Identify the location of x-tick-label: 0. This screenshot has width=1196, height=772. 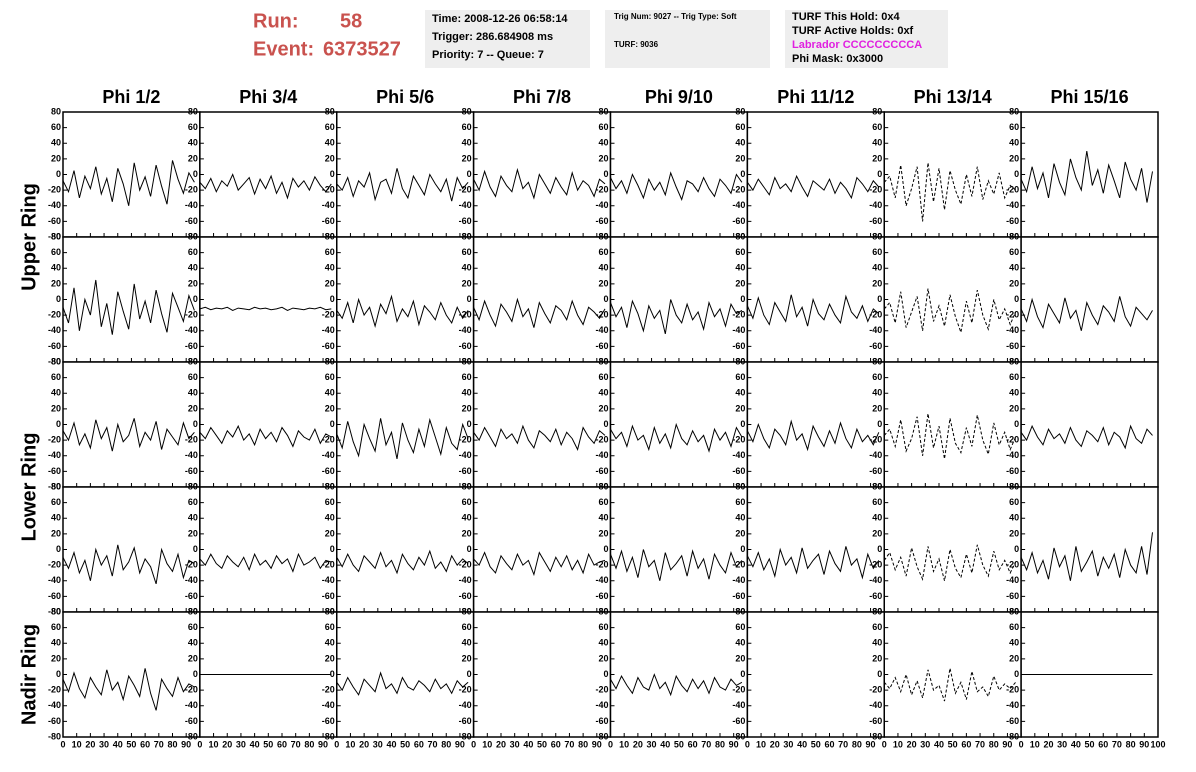
(884, 744).